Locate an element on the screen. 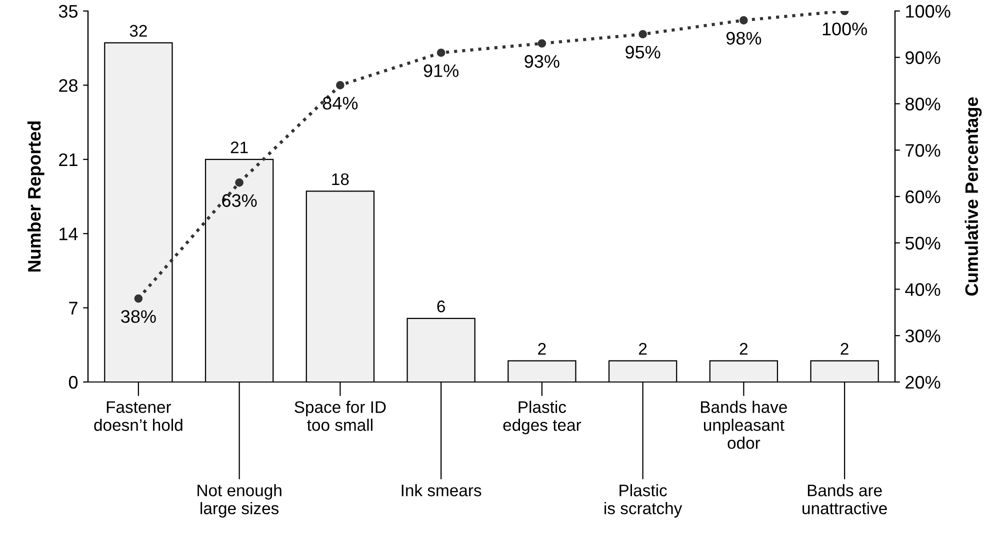  y2-tick-label: 70% is located at coordinates (923, 150).